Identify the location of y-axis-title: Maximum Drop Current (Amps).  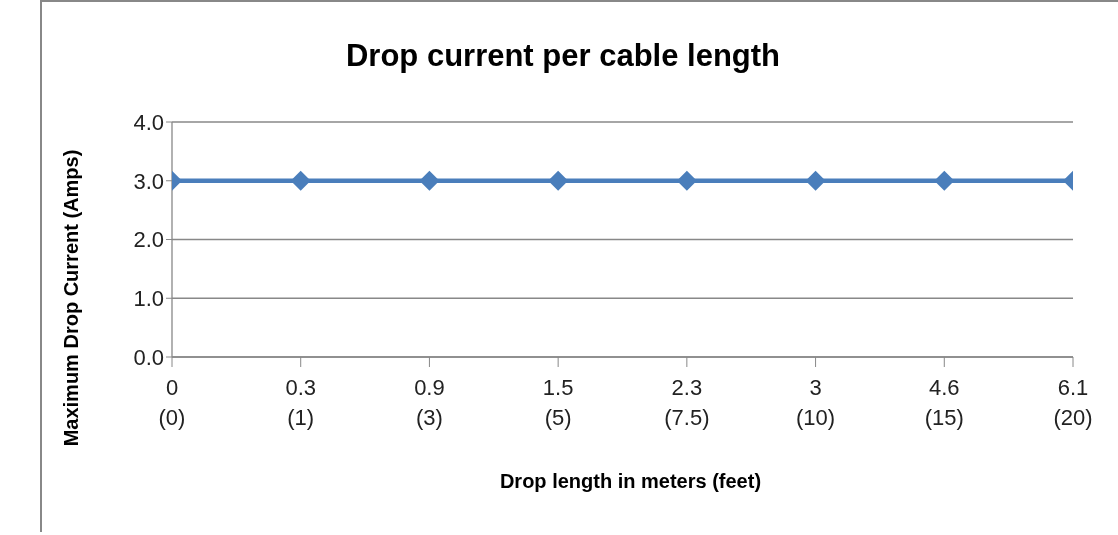
(71, 298).